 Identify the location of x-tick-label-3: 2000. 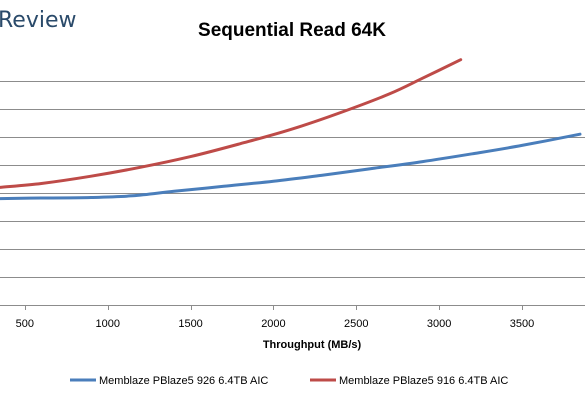
(273, 324).